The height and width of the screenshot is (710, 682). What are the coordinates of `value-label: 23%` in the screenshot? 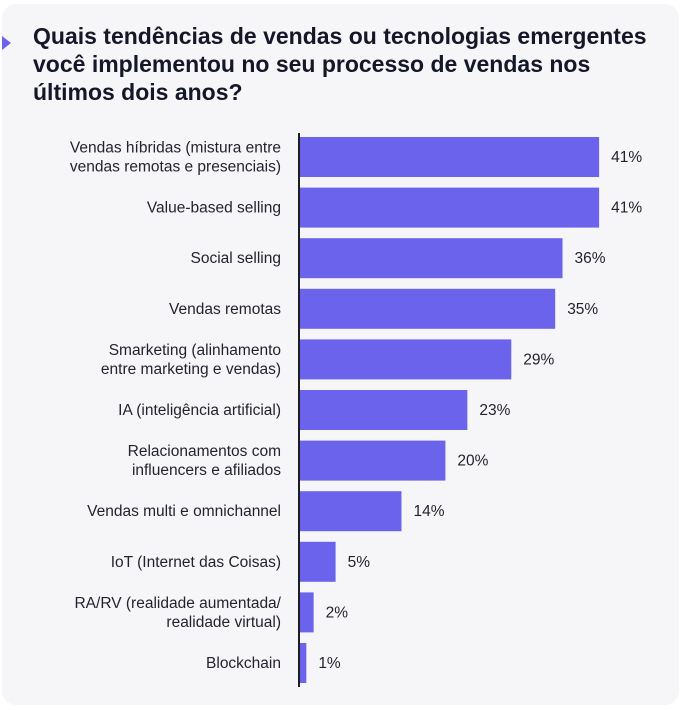 It's located at (494, 410).